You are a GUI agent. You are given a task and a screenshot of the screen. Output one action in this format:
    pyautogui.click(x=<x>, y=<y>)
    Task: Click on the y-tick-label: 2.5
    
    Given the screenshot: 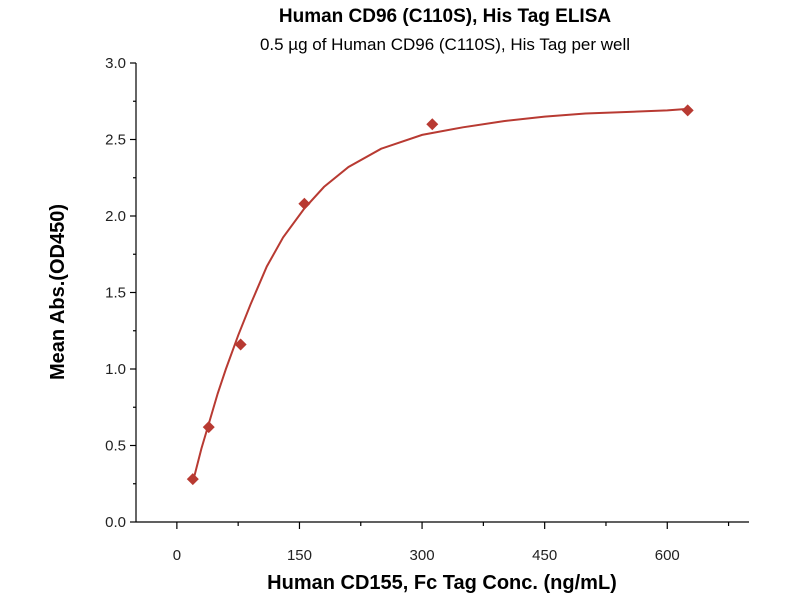 What is the action you would take?
    pyautogui.click(x=115, y=140)
    